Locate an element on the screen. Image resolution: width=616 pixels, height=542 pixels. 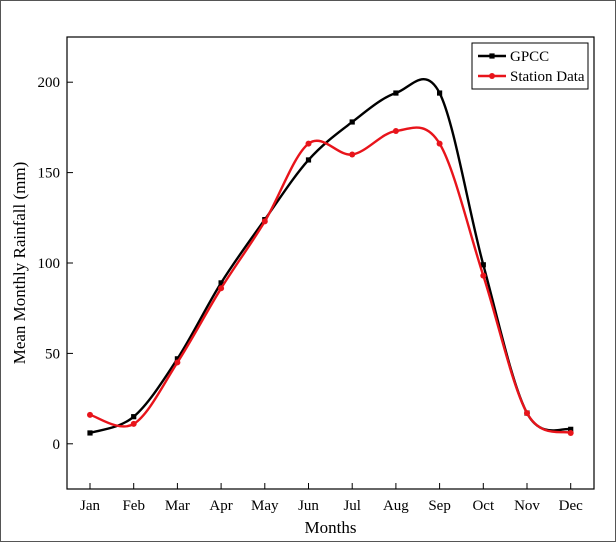
x-tick-label: Sep is located at coordinates (439, 506).